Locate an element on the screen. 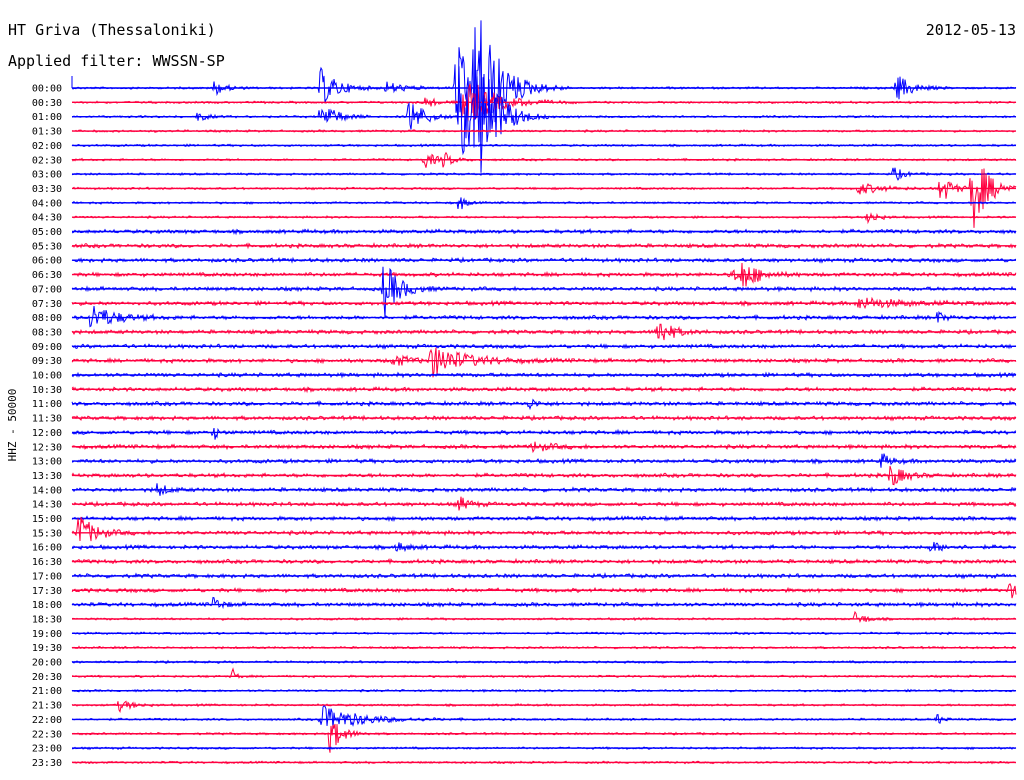 Image resolution: width=1024 pixels, height=780 pixels. row-label: 13:00 is located at coordinates (47, 462).